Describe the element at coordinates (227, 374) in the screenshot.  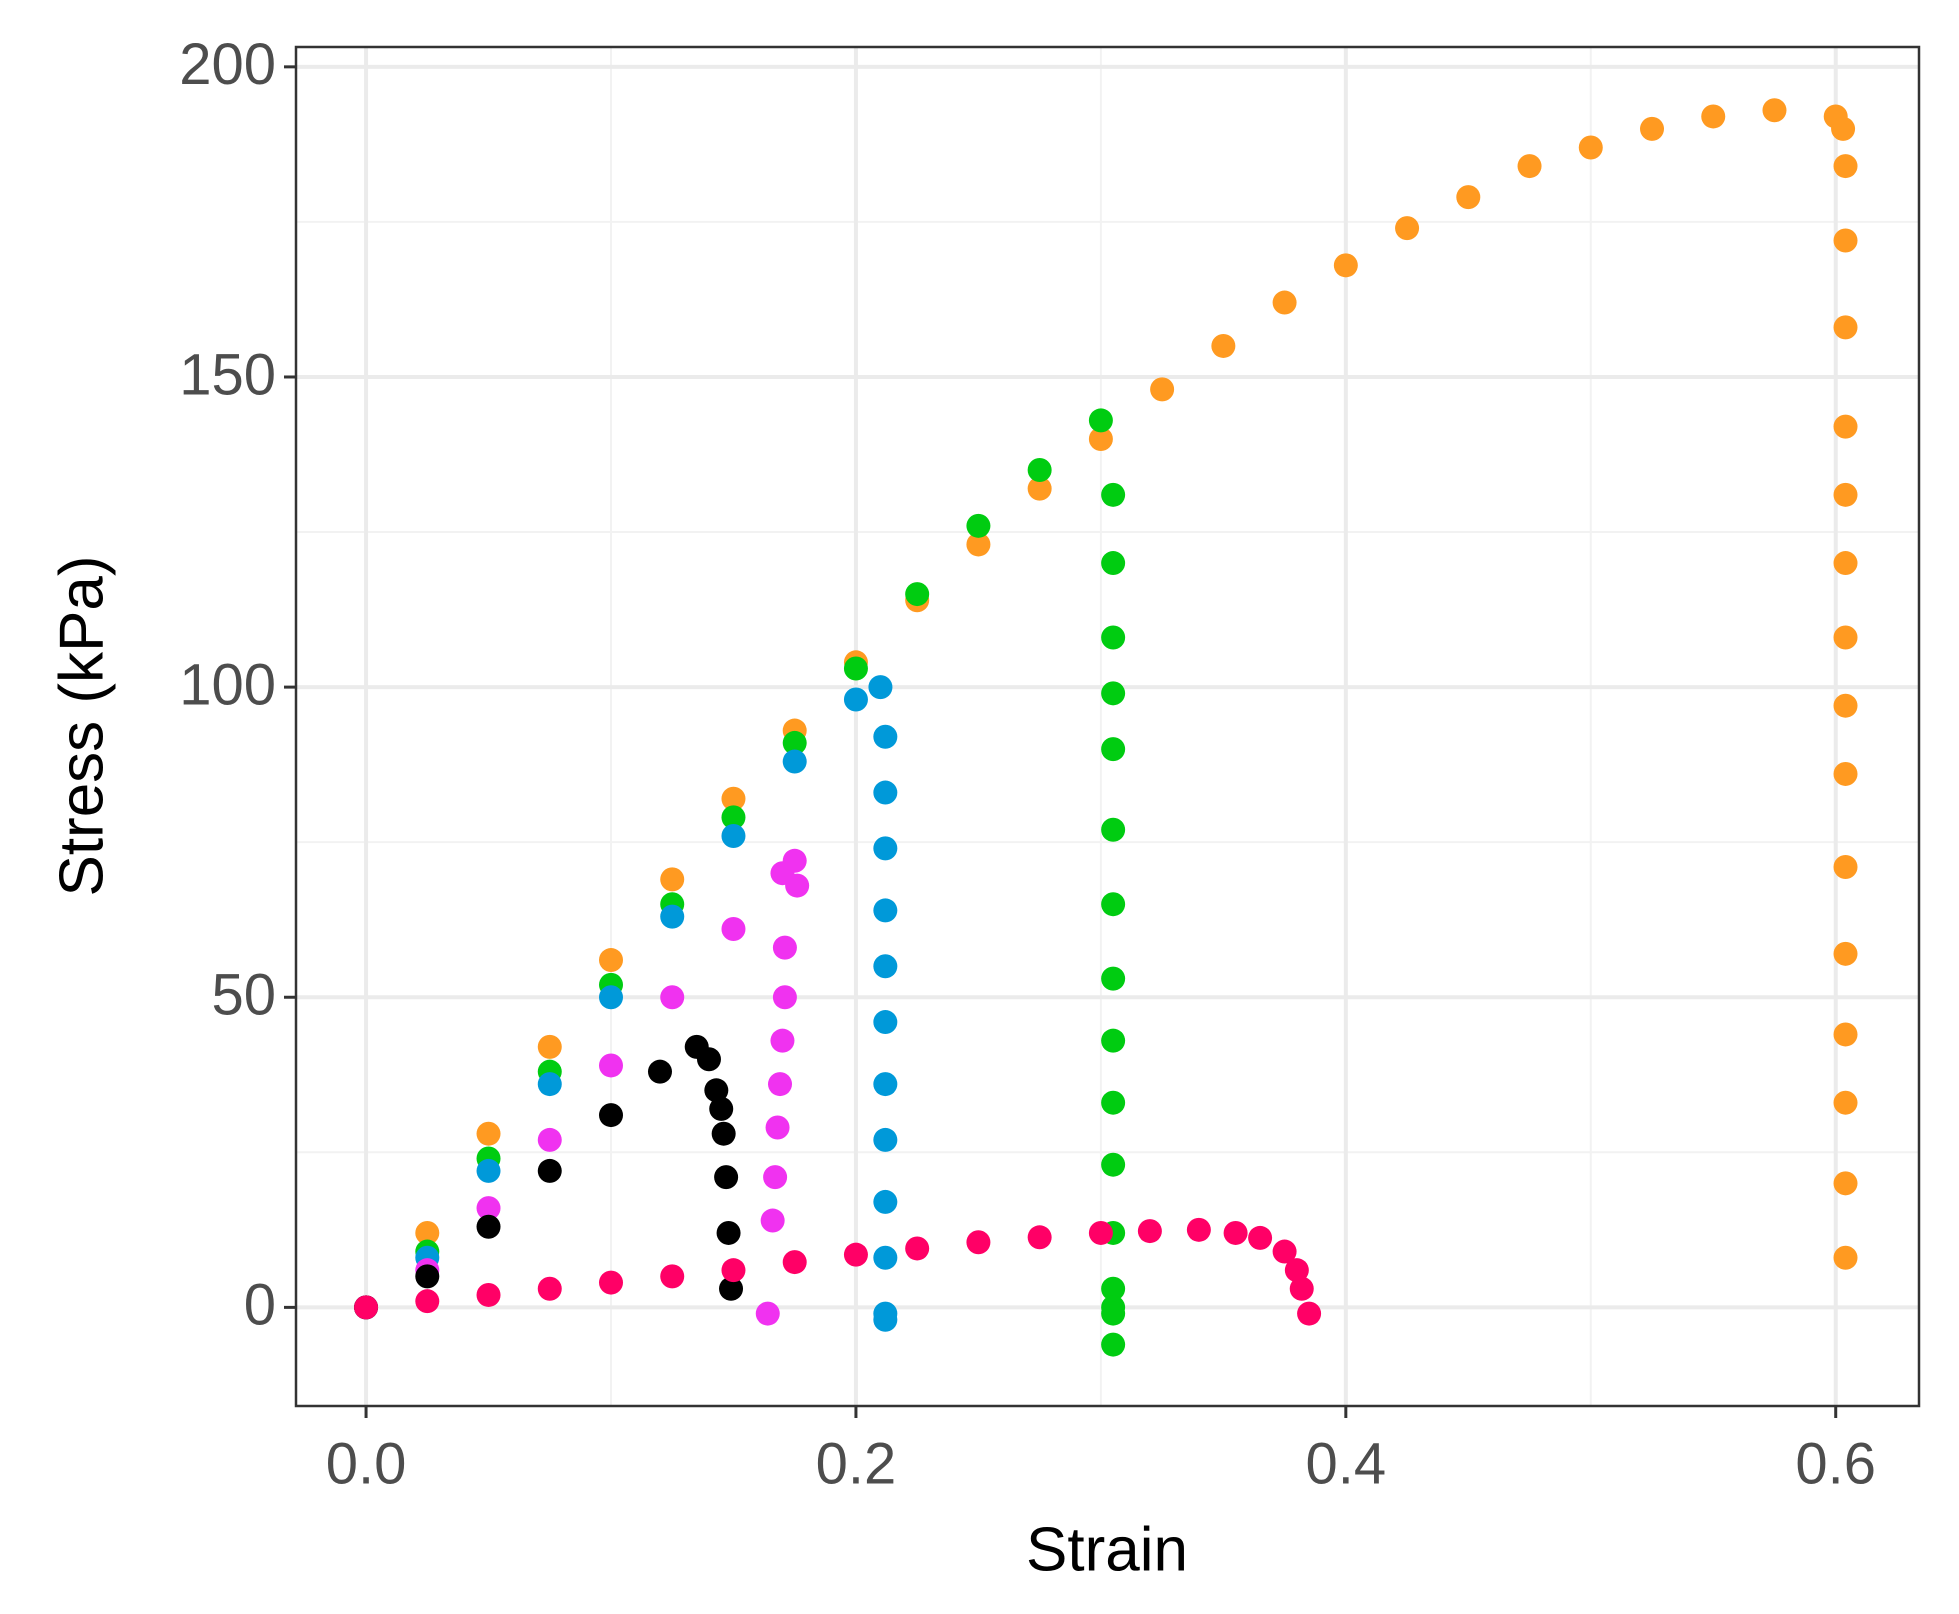
I see `y-tick-label: 150` at that location.